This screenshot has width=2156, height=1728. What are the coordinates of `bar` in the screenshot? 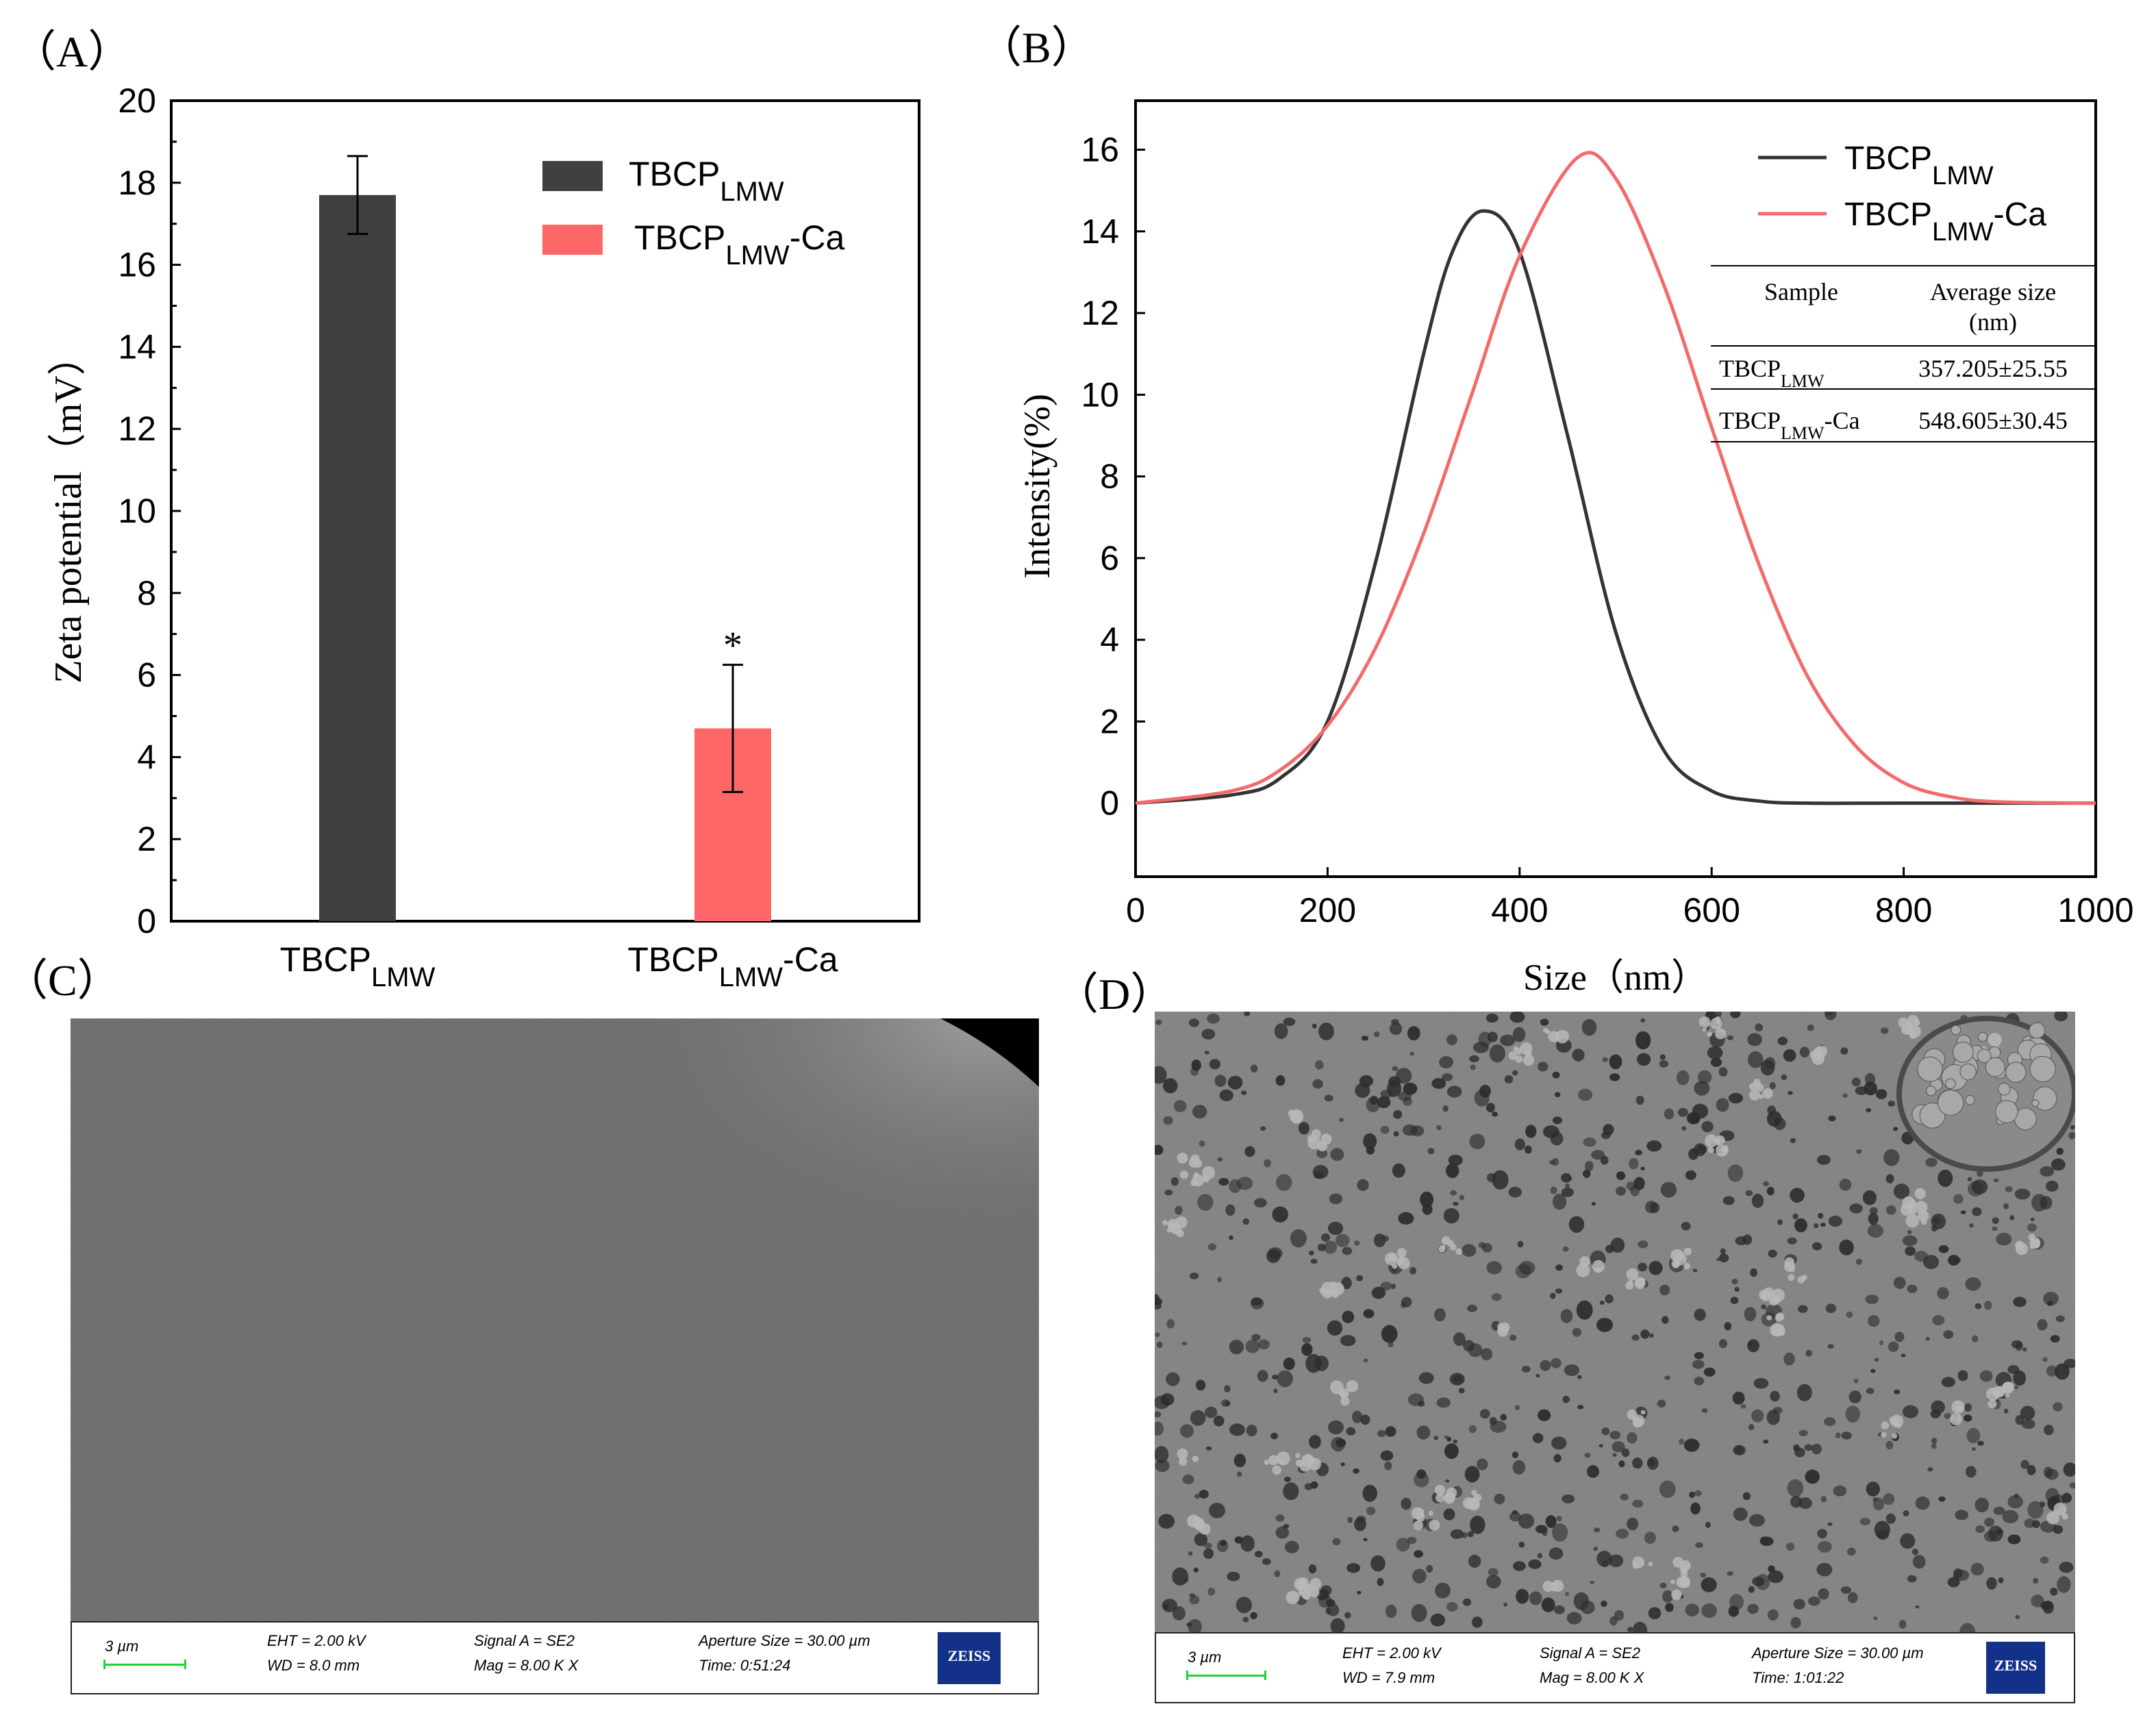 It's located at (357, 558).